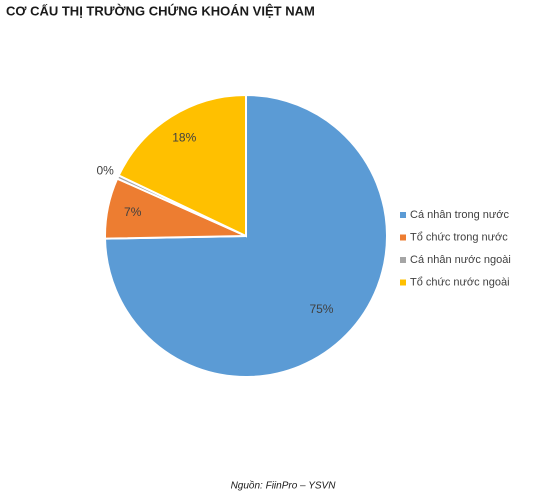  I want to click on data-label: 0%, so click(105, 170).